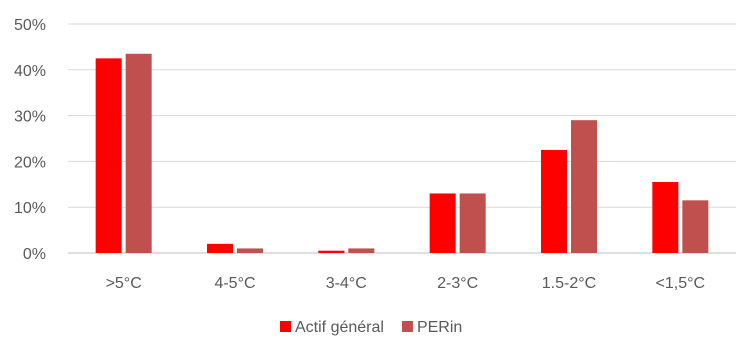  Describe the element at coordinates (439, 327) in the screenshot. I see `legend-label: PERin` at that location.